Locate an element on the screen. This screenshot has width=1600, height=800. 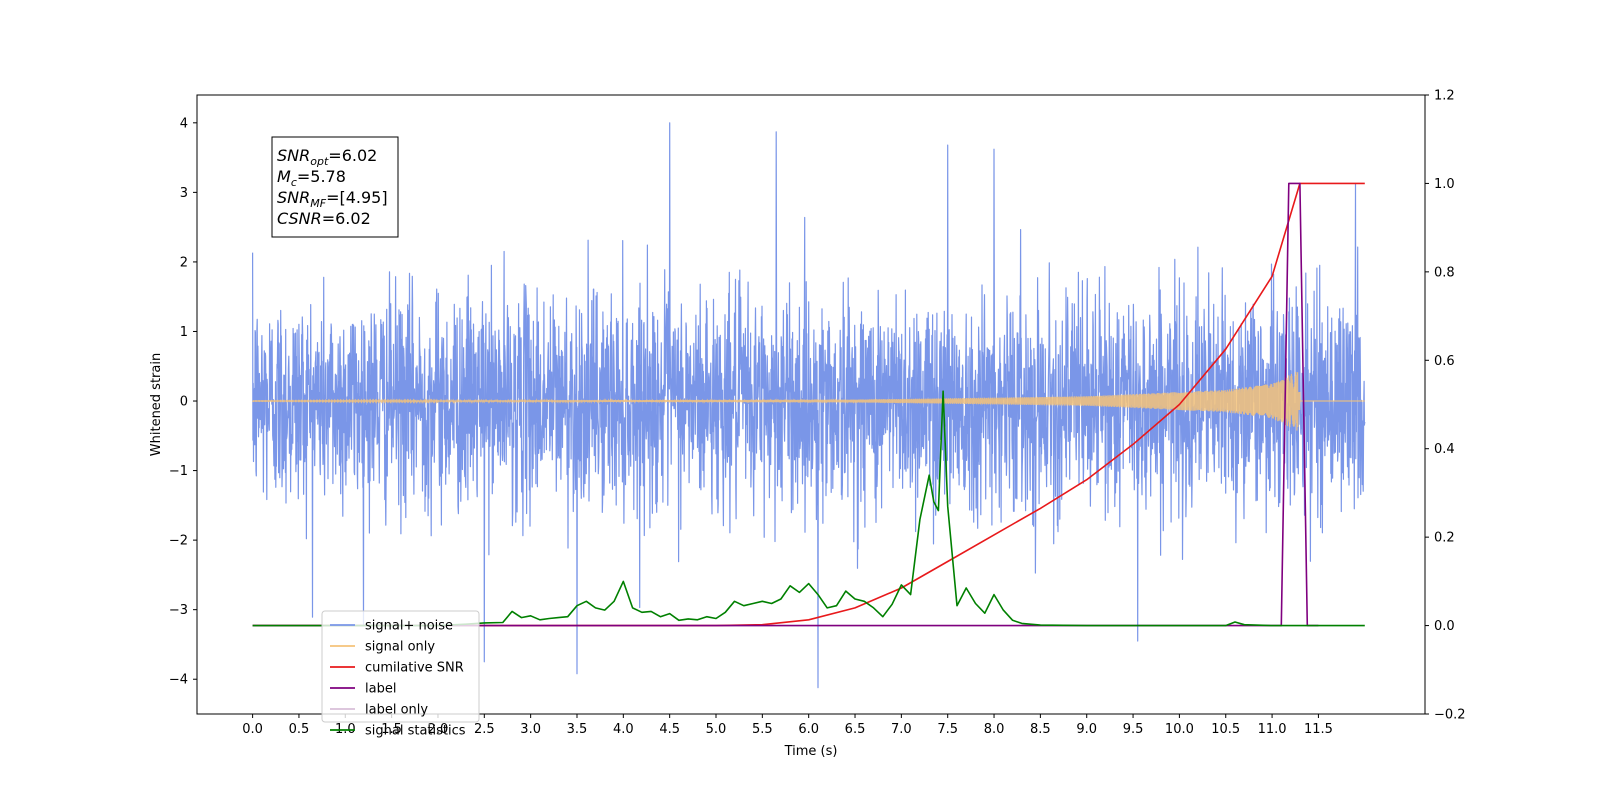
legend-frame is located at coordinates (400, 666).